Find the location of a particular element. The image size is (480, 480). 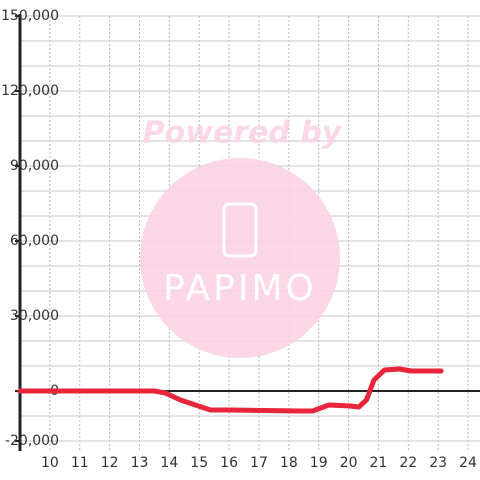

x-tick-label: 20 is located at coordinates (349, 463).